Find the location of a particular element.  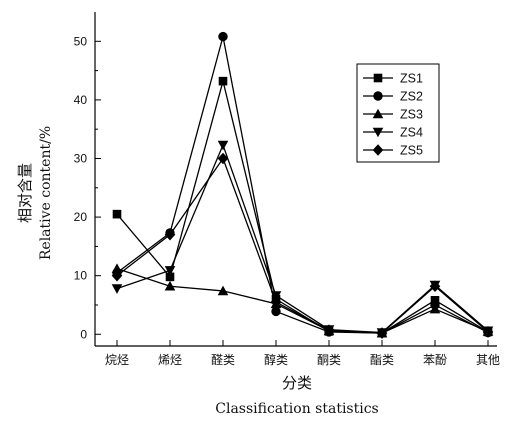

legend-label: ZS5 is located at coordinates (411, 151).